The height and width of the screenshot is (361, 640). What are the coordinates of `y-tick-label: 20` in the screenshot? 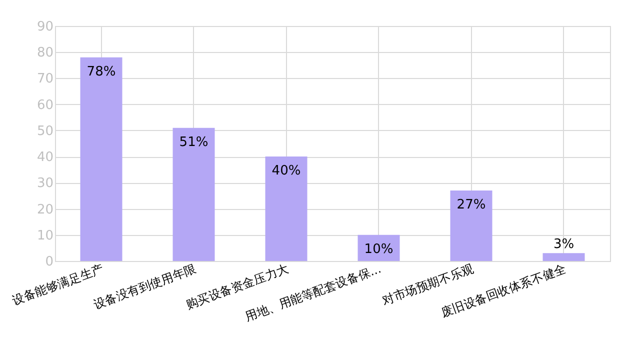 It's located at (45, 210).